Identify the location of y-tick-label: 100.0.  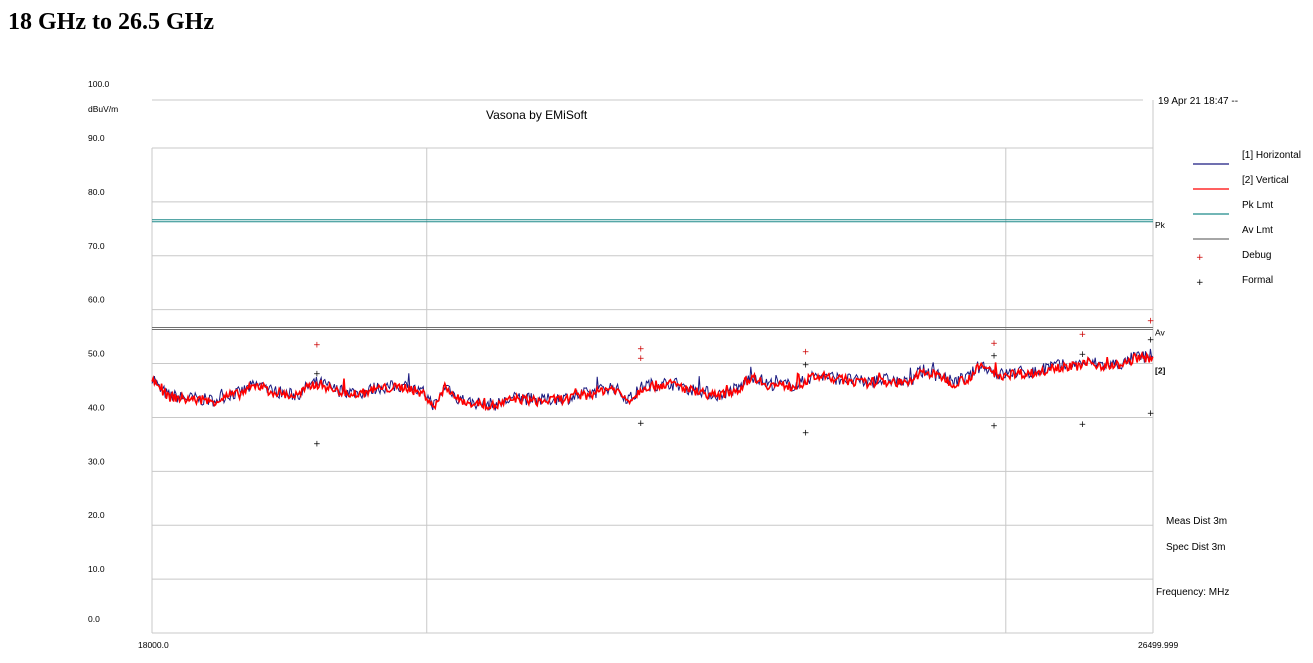
(99, 84).